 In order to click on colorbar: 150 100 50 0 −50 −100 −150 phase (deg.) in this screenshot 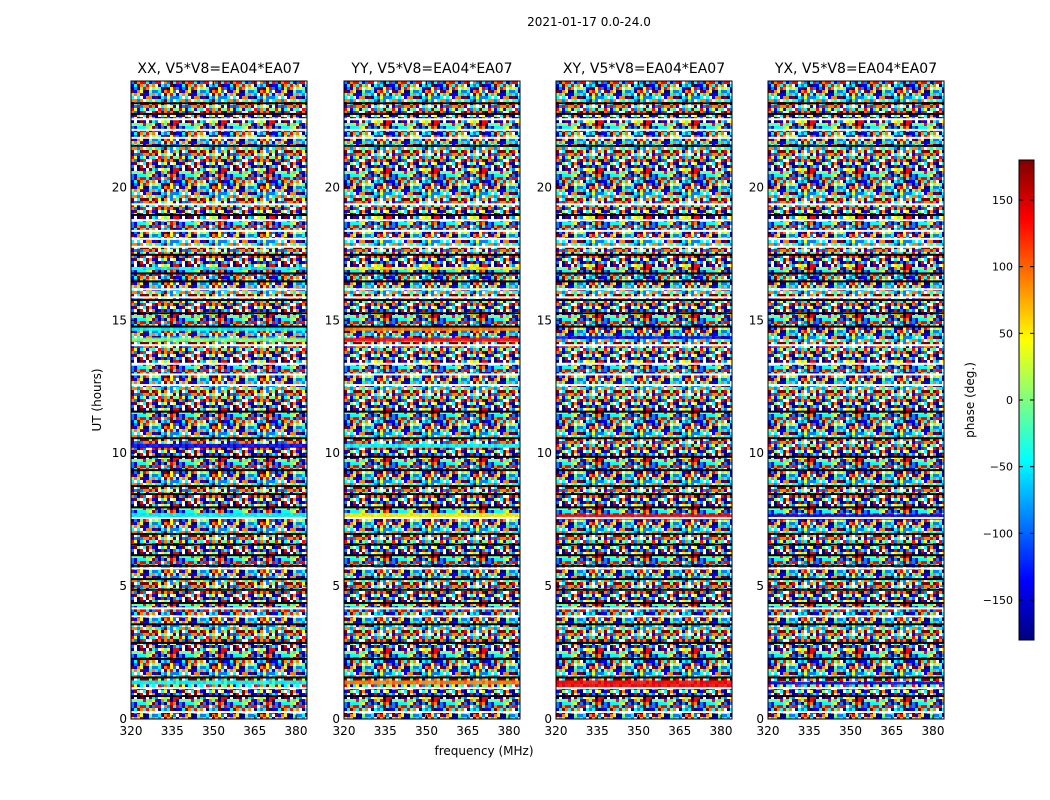, I will do `click(999, 400)`.